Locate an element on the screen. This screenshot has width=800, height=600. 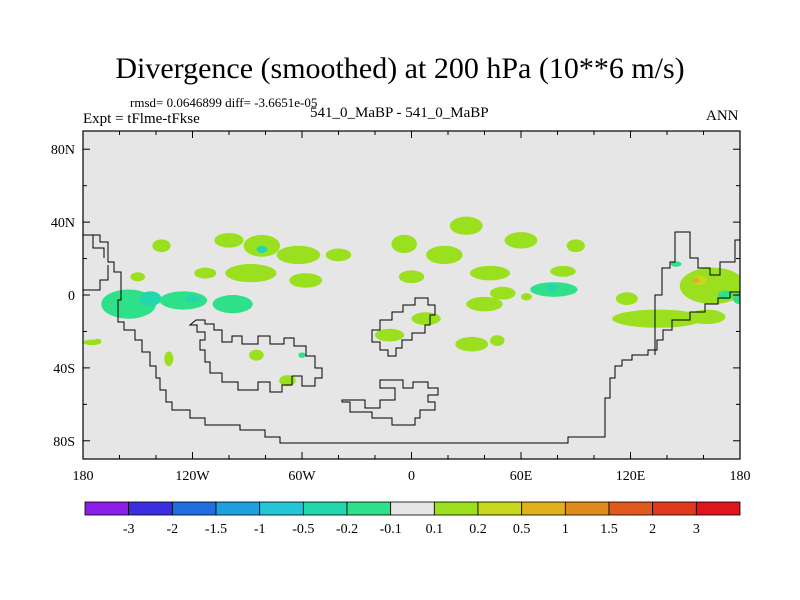
season-label: ANN is located at coordinates (722, 116).